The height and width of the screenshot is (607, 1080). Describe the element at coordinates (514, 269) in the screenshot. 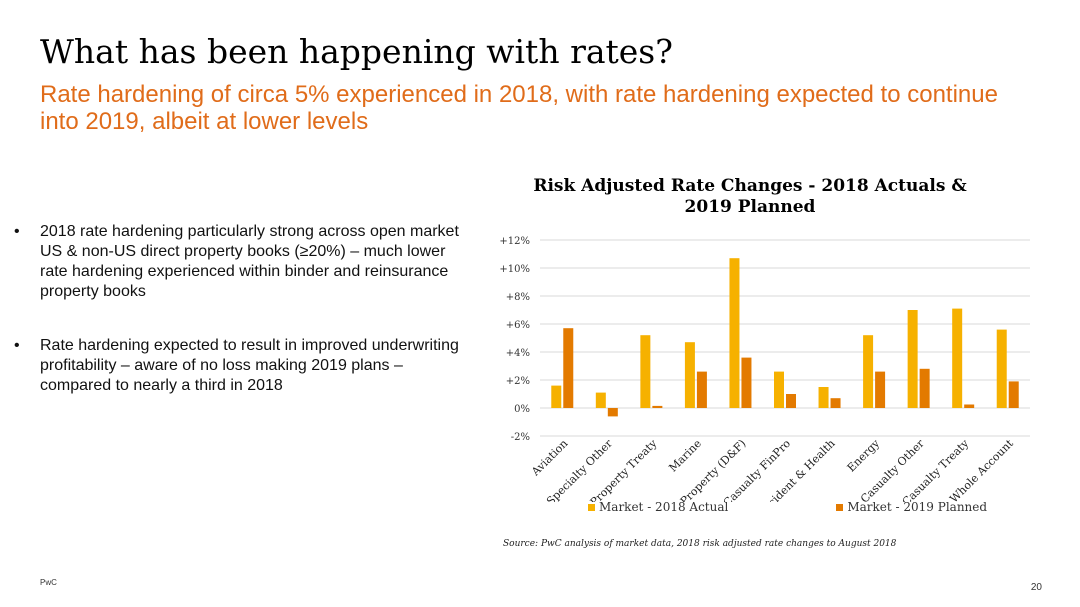

I see `y-tick-label: +10%` at that location.